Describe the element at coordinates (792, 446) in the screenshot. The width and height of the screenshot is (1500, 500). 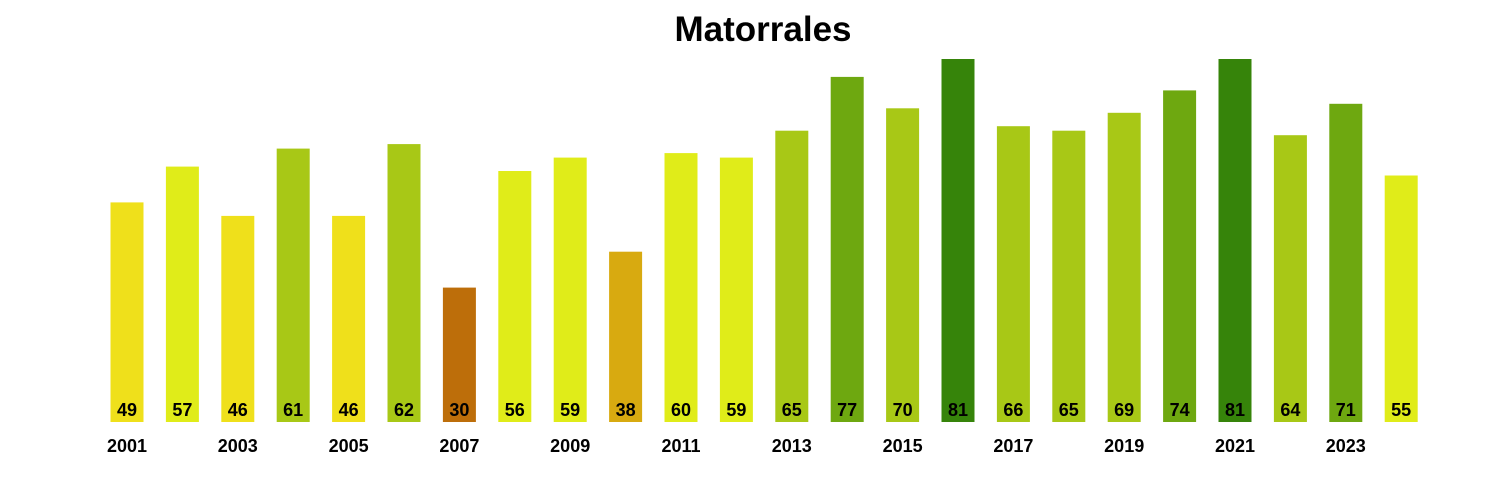
I see `x-tick-label-2013: 2013` at that location.